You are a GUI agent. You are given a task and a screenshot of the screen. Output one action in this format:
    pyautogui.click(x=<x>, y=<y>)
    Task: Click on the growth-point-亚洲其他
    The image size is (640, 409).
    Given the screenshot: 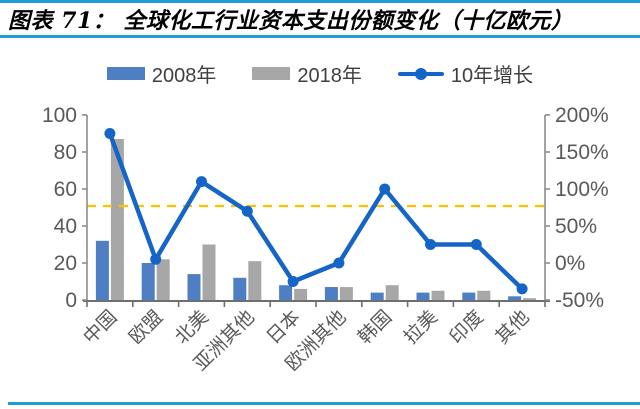 What is the action you would take?
    pyautogui.click(x=247, y=211)
    